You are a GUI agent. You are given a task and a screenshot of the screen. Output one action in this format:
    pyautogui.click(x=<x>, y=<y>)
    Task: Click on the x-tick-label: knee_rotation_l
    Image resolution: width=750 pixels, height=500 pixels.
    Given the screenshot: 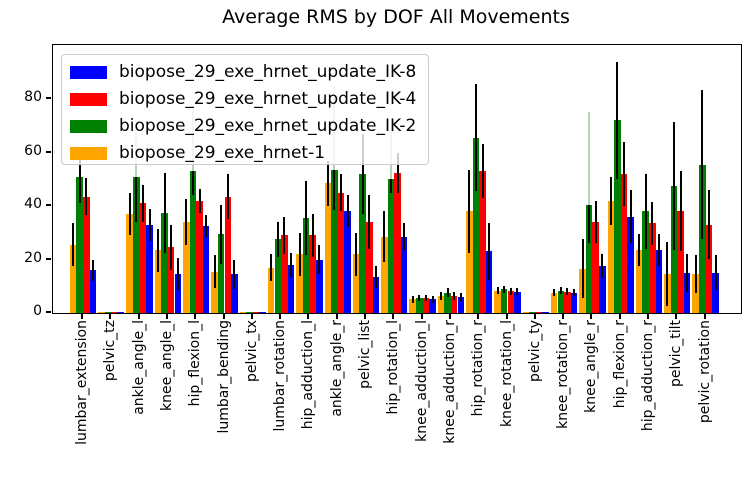 What is the action you would take?
    pyautogui.click(x=506, y=373)
    